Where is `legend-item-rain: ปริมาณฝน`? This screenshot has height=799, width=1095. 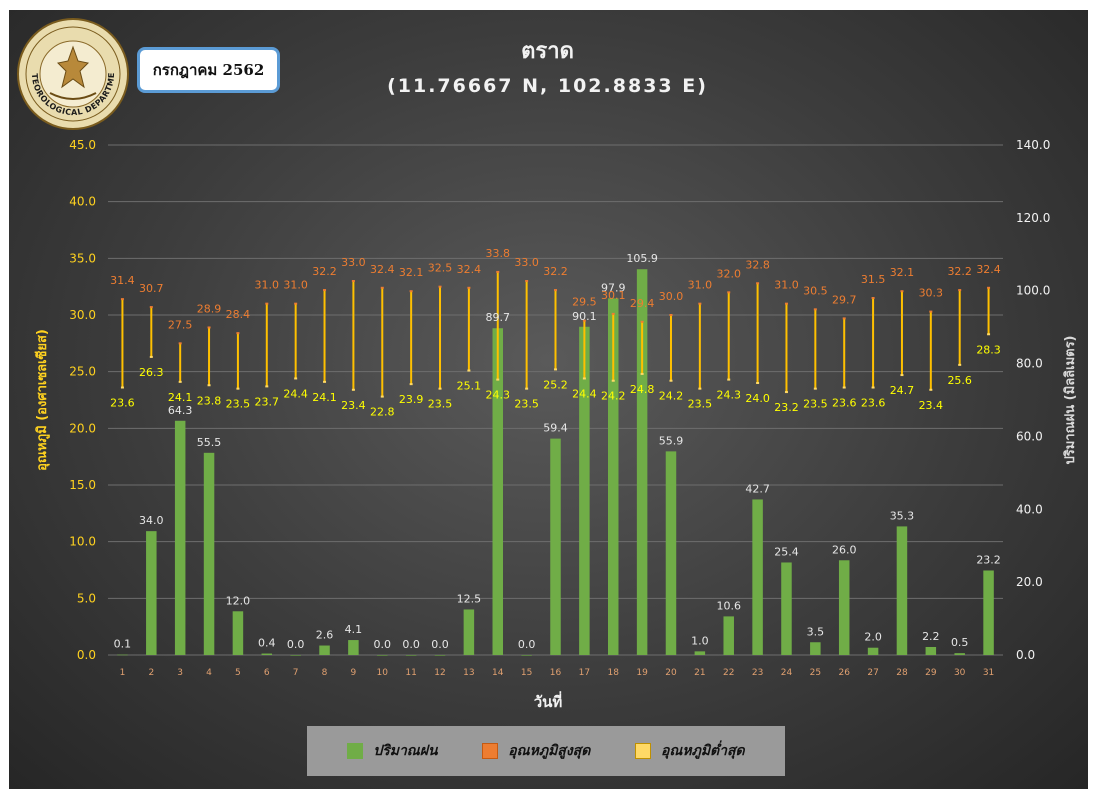 legend-item-rain: ปริมาณฝน is located at coordinates (392, 751).